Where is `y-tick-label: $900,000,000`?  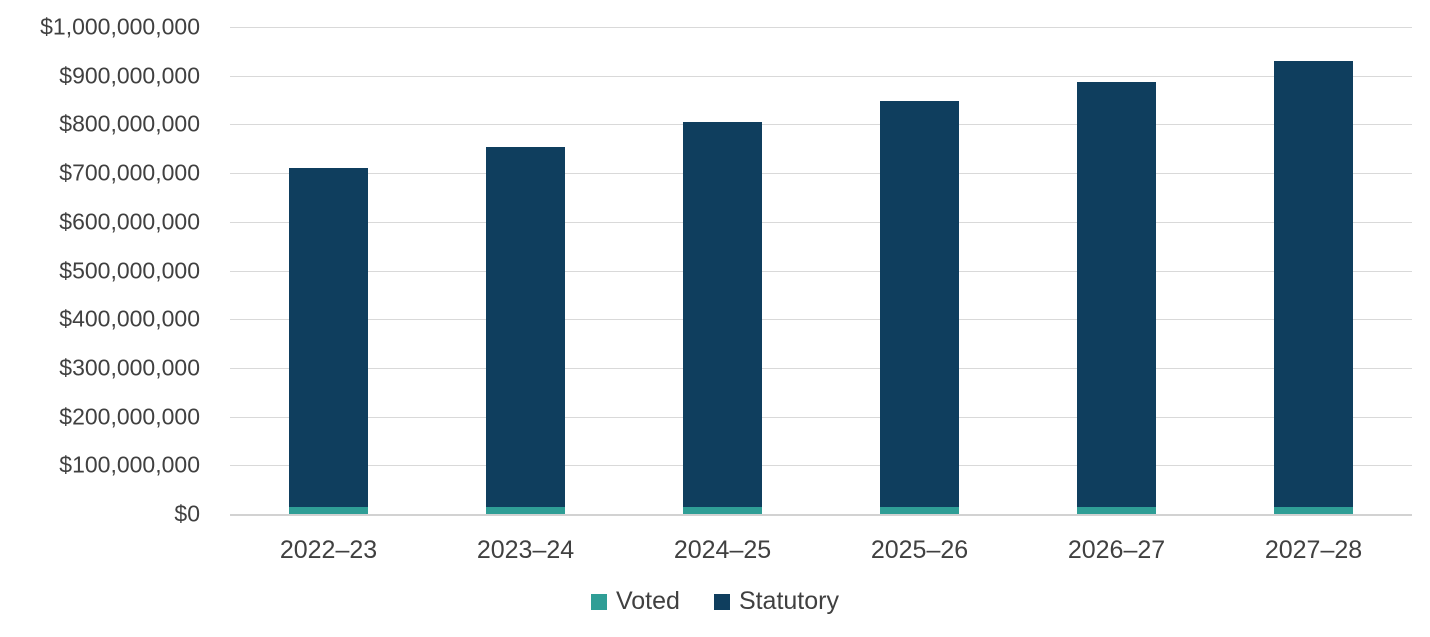 y-tick-label: $900,000,000 is located at coordinates (129, 75).